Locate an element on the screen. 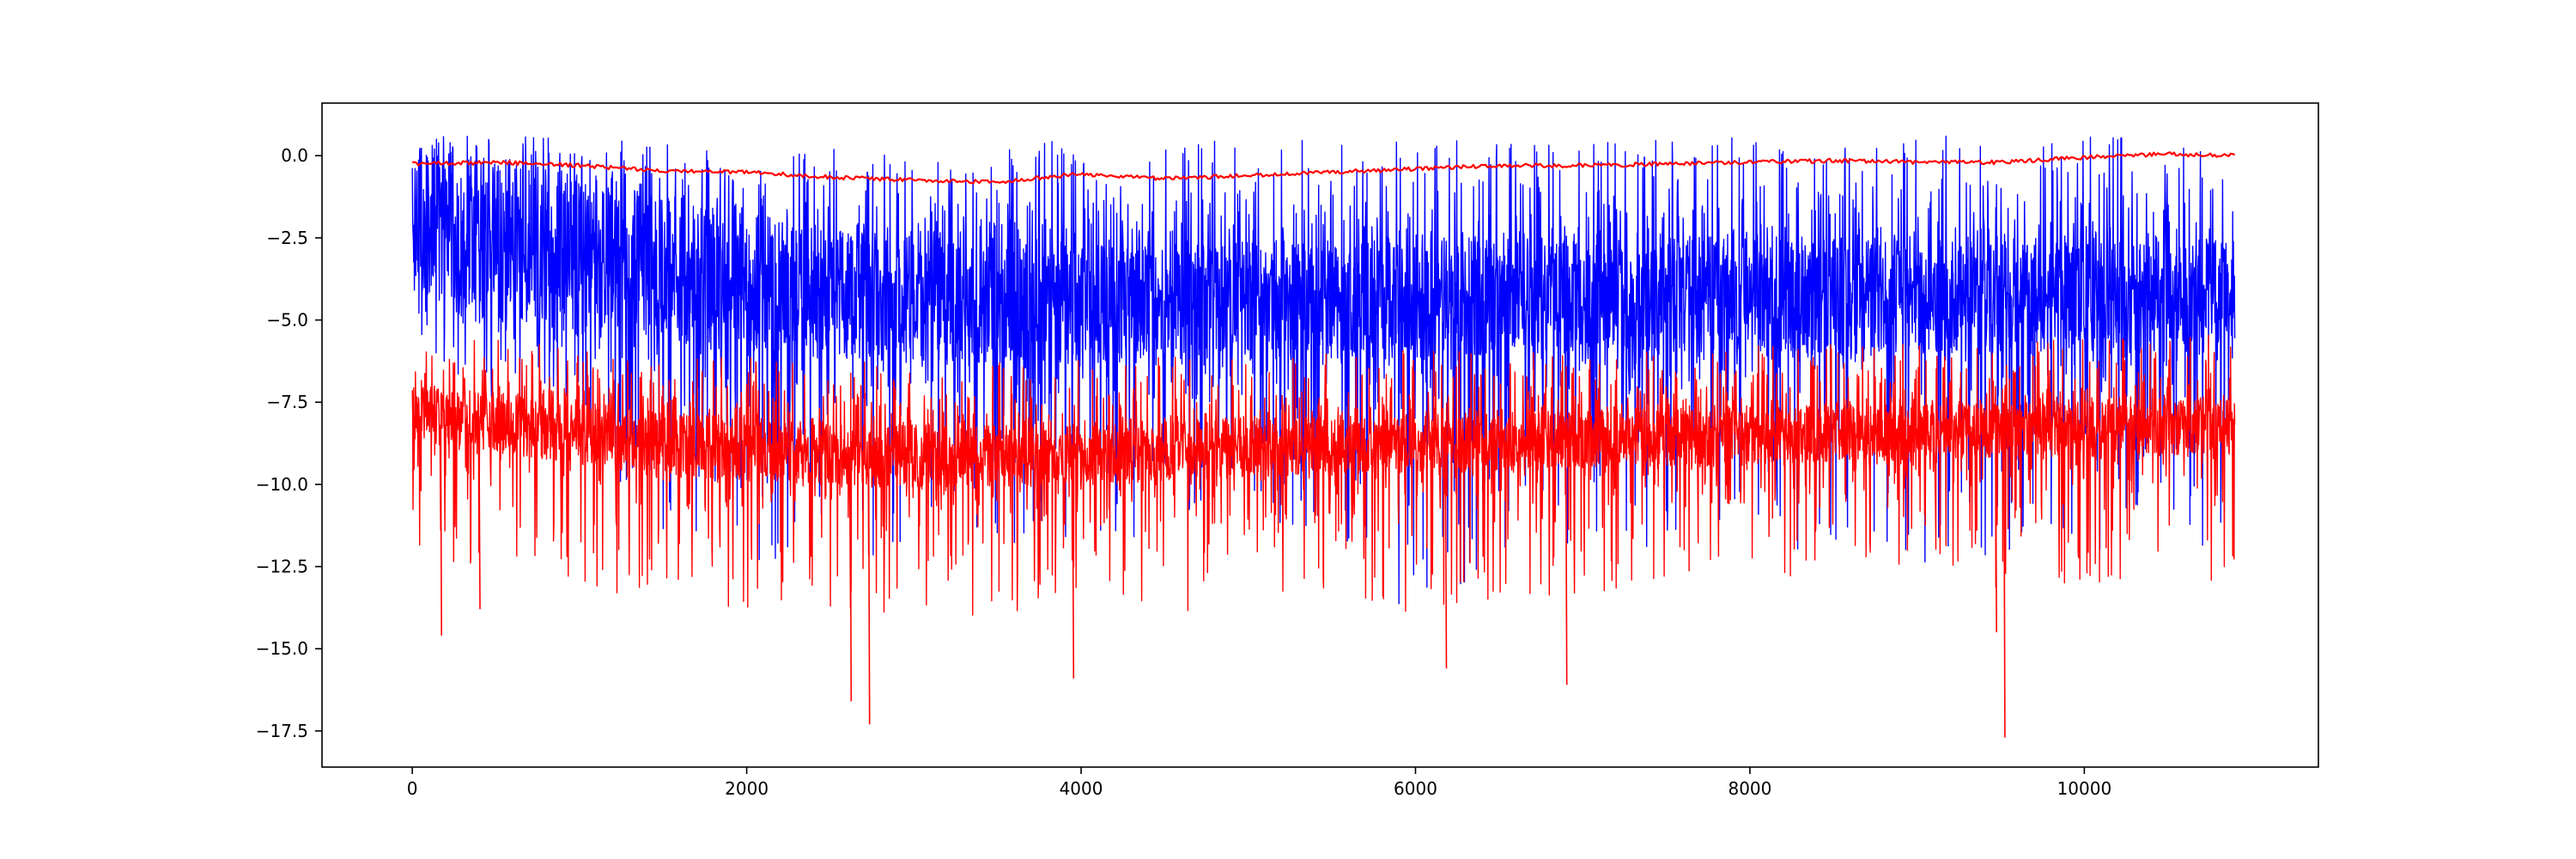 This screenshot has height=859, width=2576. y-tick-label: −5.0 is located at coordinates (287, 320).